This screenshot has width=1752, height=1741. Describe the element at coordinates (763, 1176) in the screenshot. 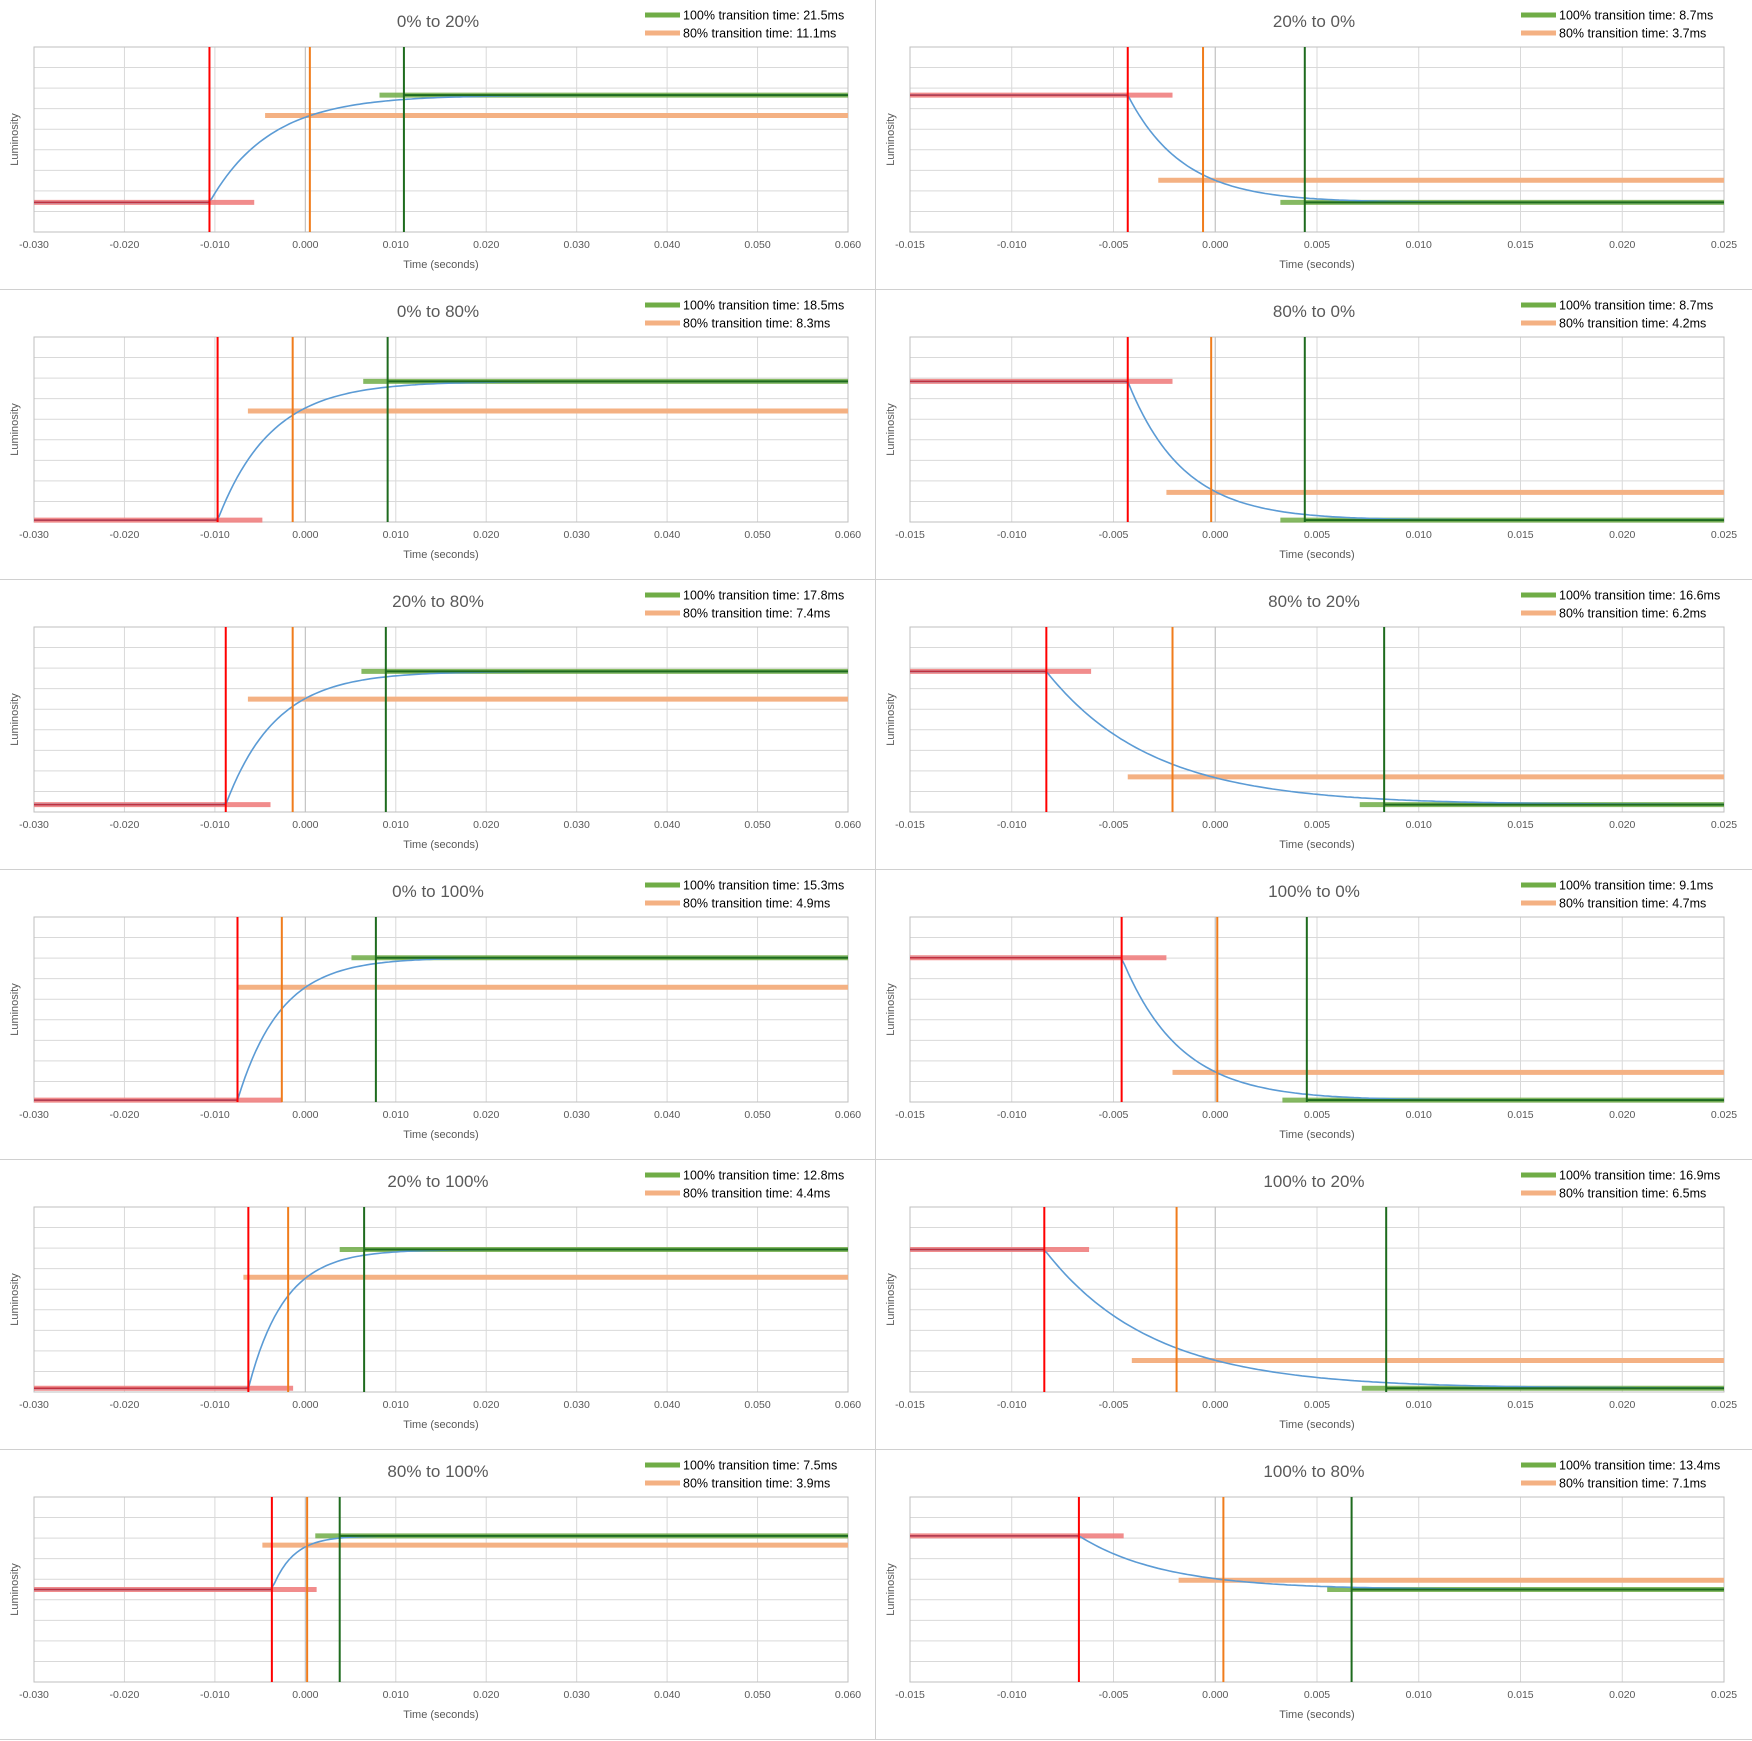

I see `legend-label-100: 100% transition time: 12.8ms` at that location.